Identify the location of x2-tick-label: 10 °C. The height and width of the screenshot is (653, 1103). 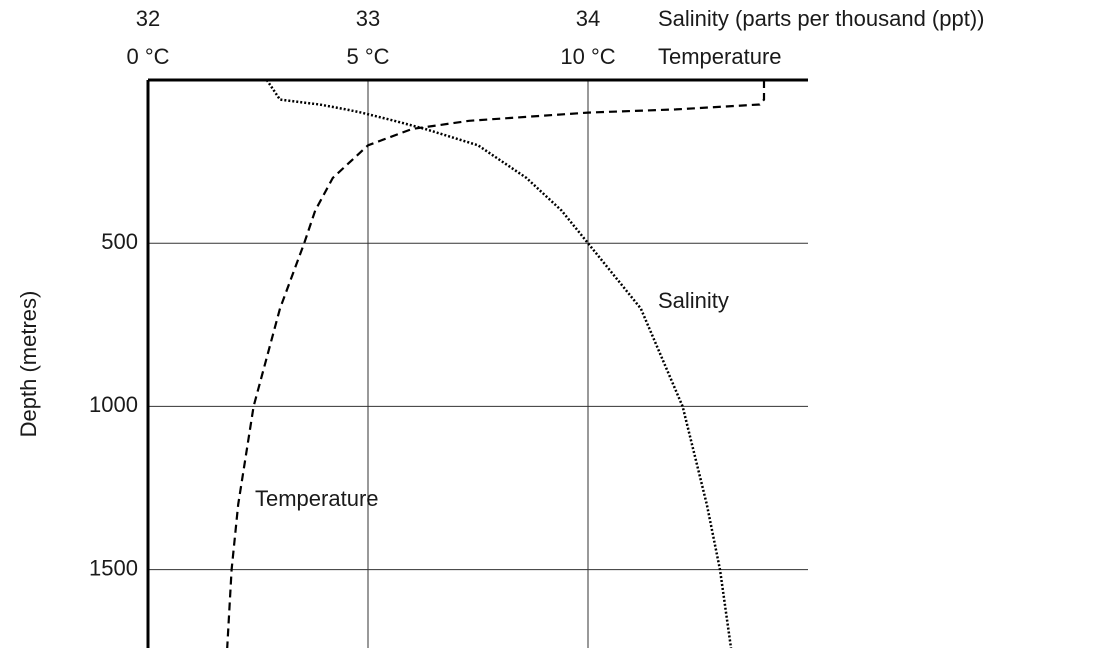
(587, 56).